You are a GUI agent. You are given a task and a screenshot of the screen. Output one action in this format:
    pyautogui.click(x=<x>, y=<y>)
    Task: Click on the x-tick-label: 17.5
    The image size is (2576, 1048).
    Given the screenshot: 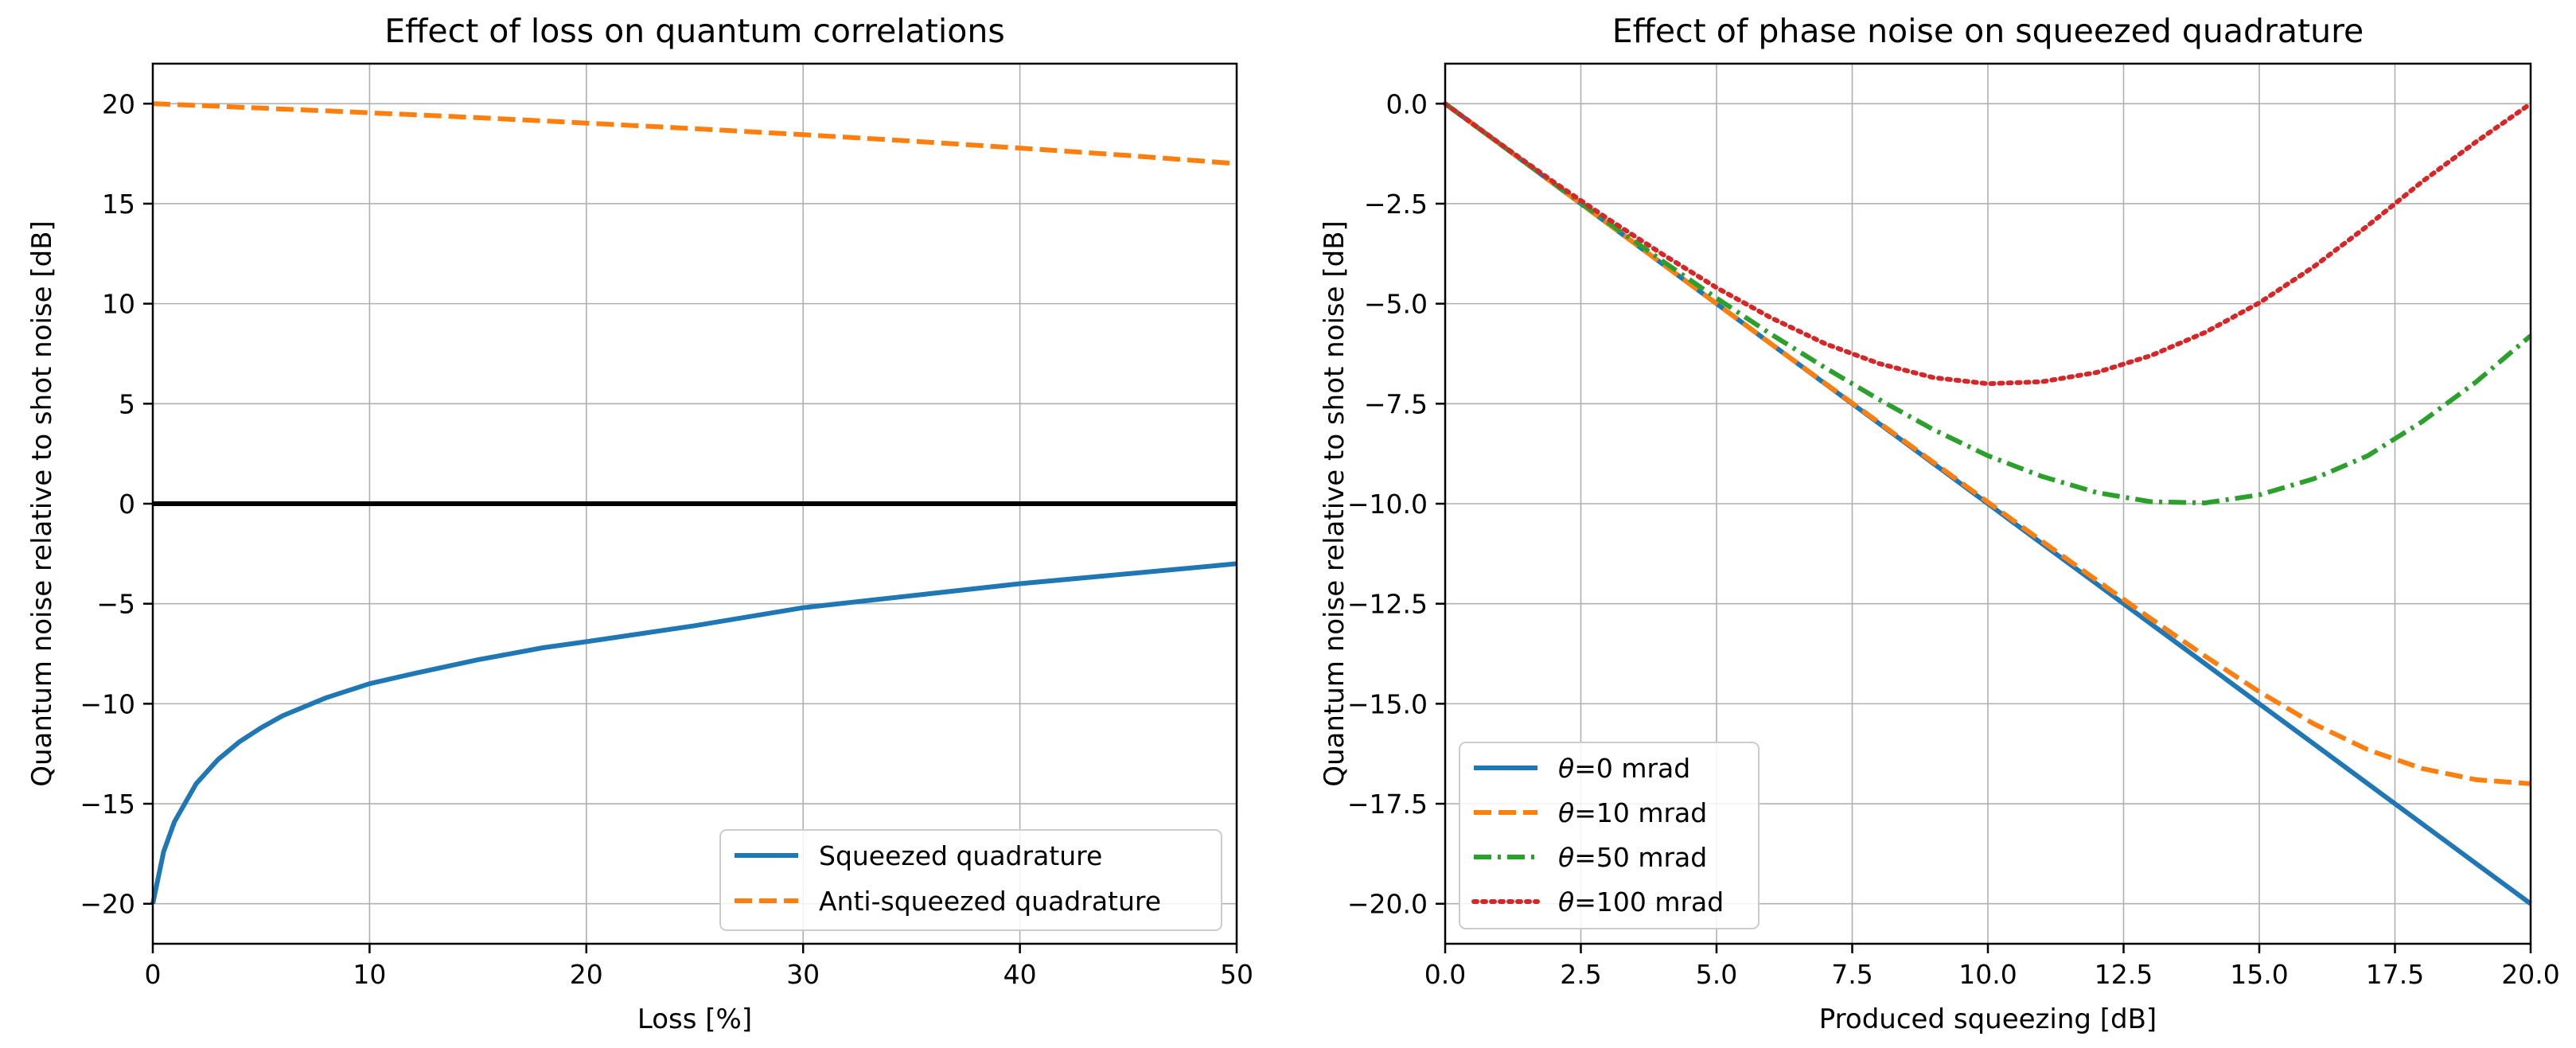 What is the action you would take?
    pyautogui.click(x=2395, y=974)
    